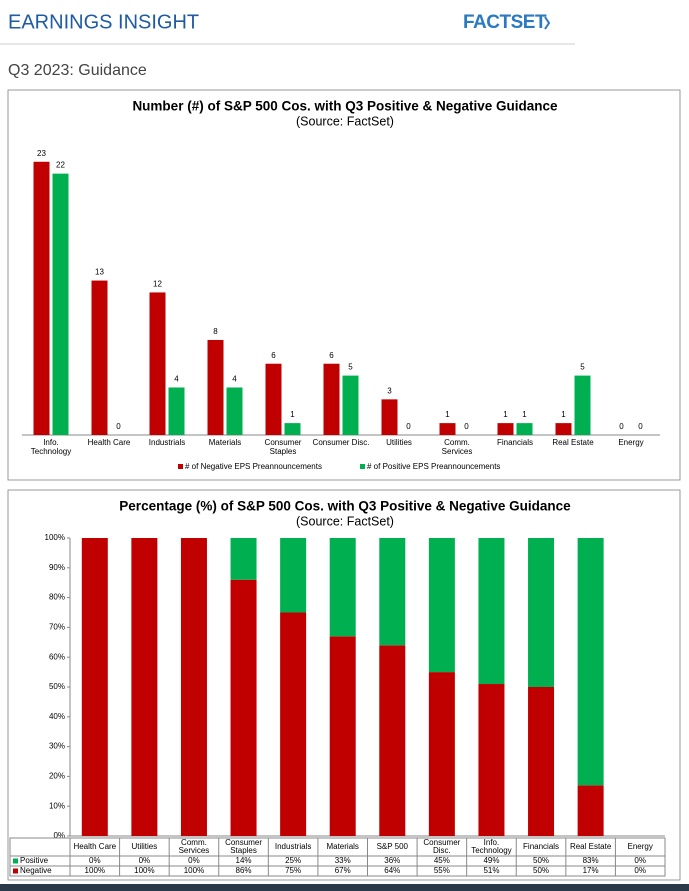  I want to click on y-tick-label: 50%, so click(57, 686).